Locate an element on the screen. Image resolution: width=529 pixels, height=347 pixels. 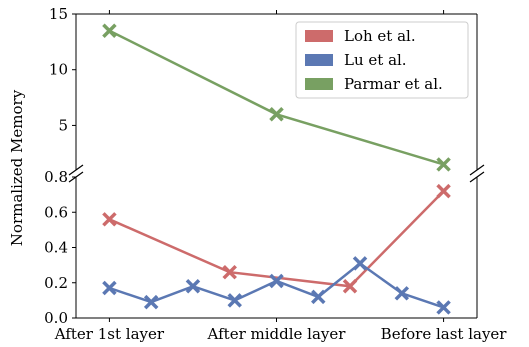
xtick-label: After middle layer is located at coordinates (277, 334).